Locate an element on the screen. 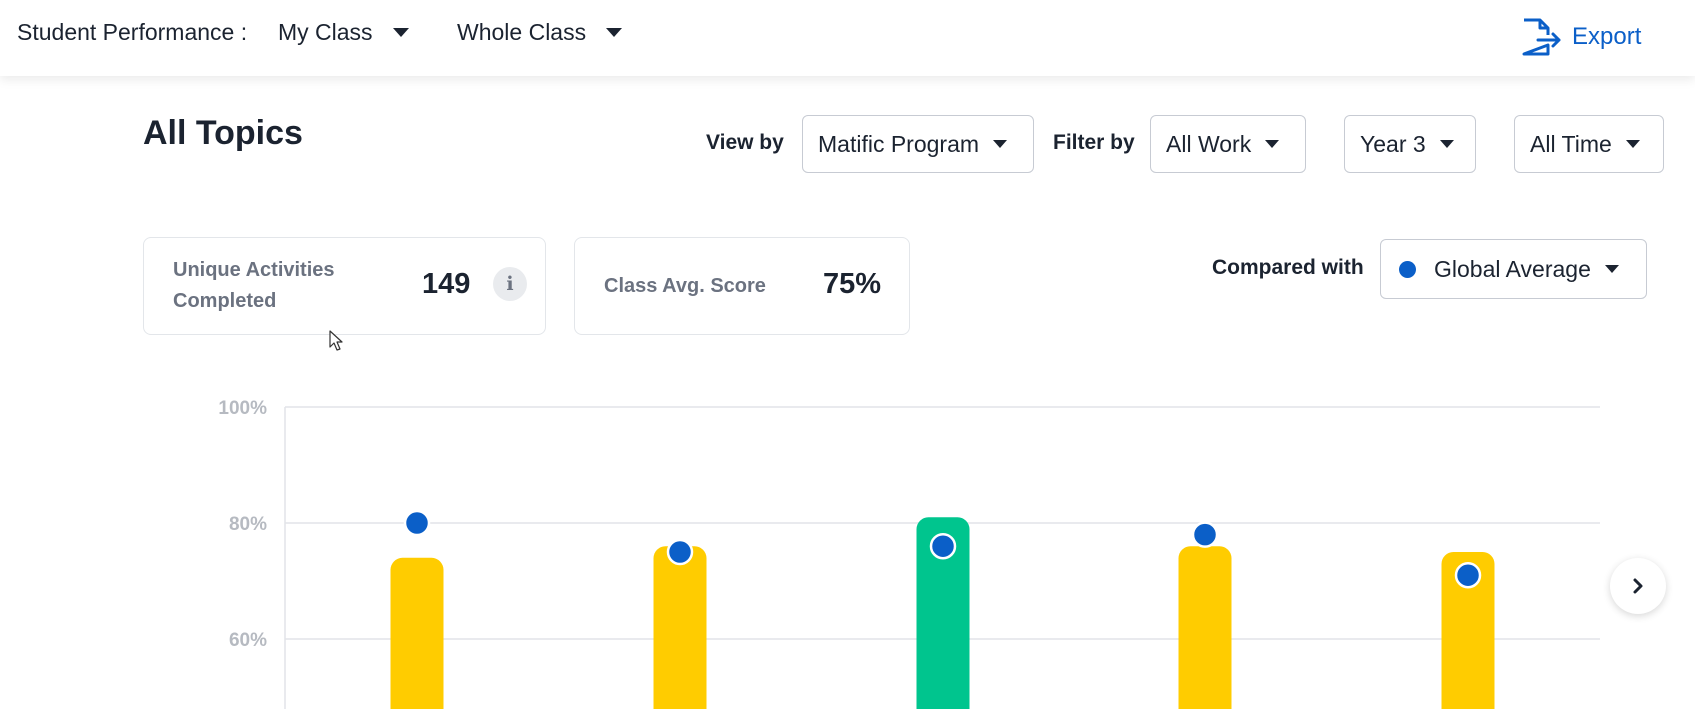 This screenshot has height=709, width=1695. export-file-icon is located at coordinates (1541, 37).